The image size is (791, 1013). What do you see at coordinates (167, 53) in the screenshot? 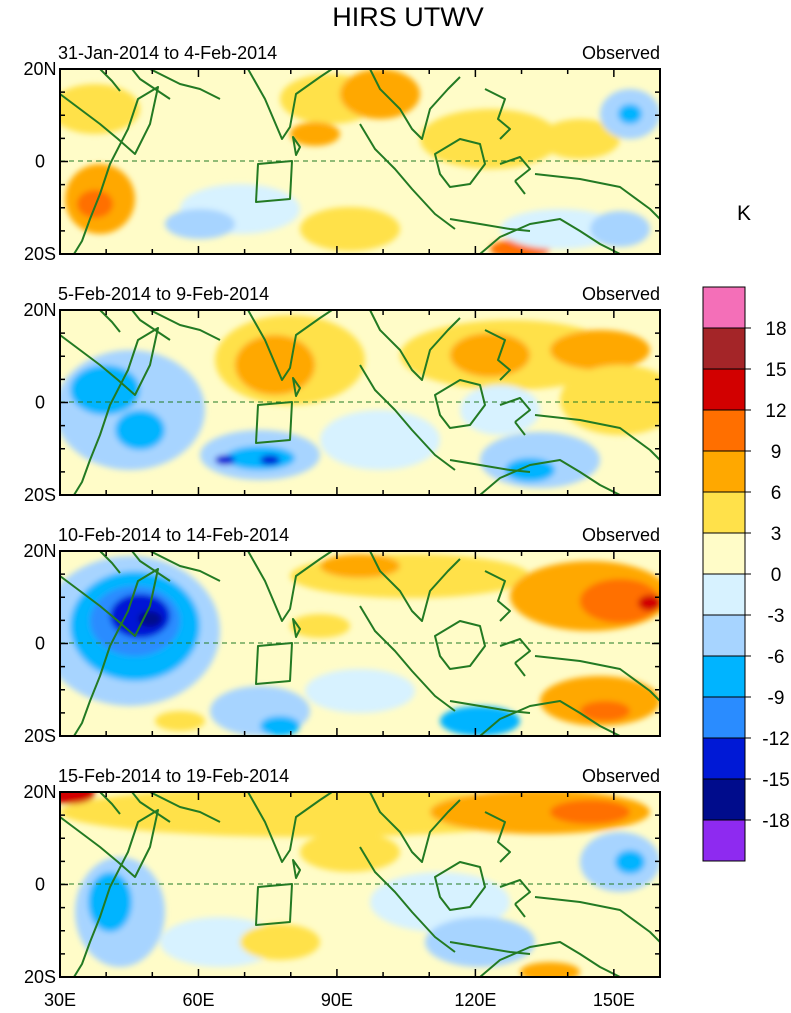
I see `panel-date-range: 31-Jan-2014 to 4-Feb-2014` at bounding box center [167, 53].